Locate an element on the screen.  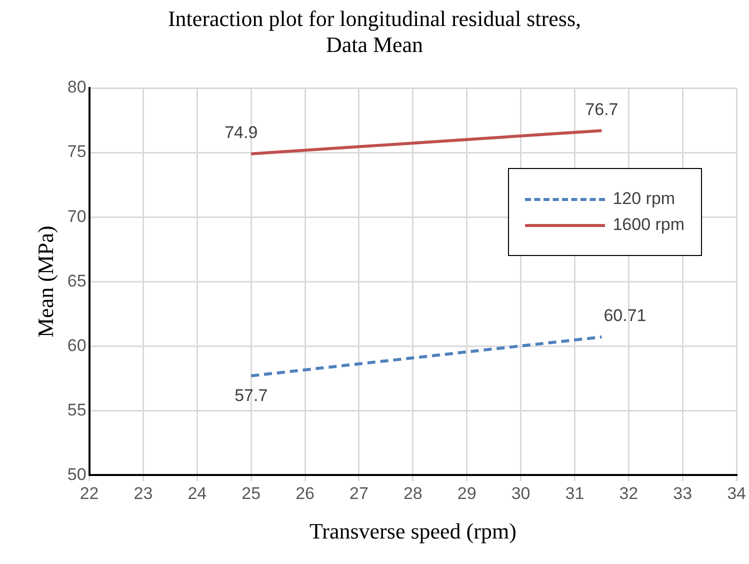
x-tick-label: 29 is located at coordinates (466, 494).